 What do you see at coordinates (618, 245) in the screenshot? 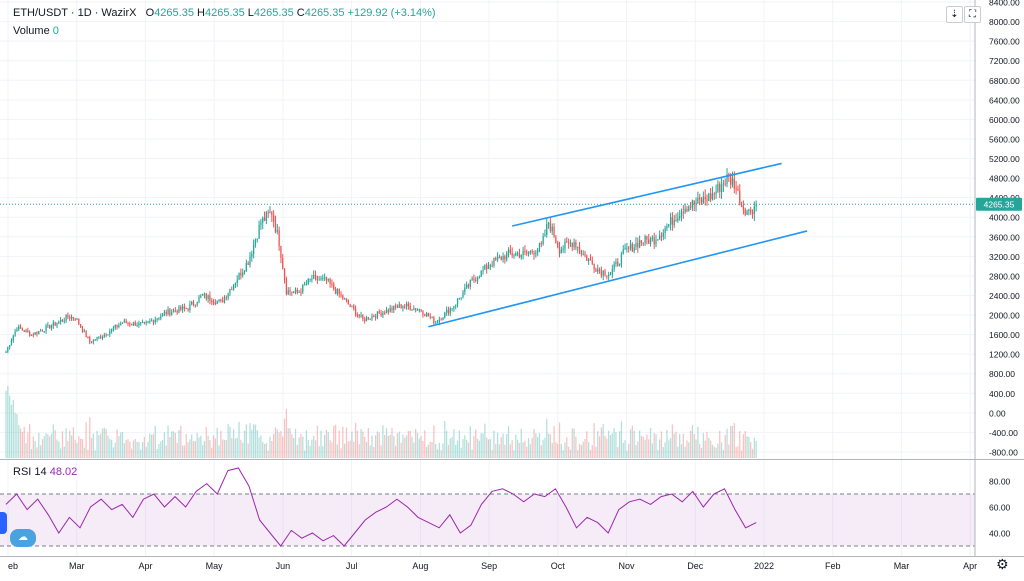
I see `trend-channel` at bounding box center [618, 245].